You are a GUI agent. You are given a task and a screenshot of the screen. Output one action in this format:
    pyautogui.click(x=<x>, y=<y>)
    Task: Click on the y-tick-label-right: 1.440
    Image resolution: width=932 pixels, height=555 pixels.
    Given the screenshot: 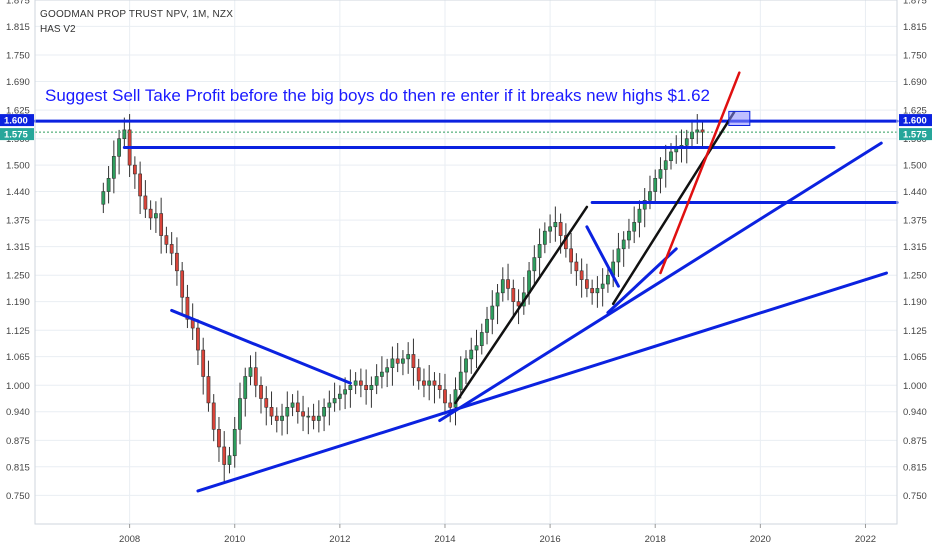 What is the action you would take?
    pyautogui.click(x=915, y=192)
    